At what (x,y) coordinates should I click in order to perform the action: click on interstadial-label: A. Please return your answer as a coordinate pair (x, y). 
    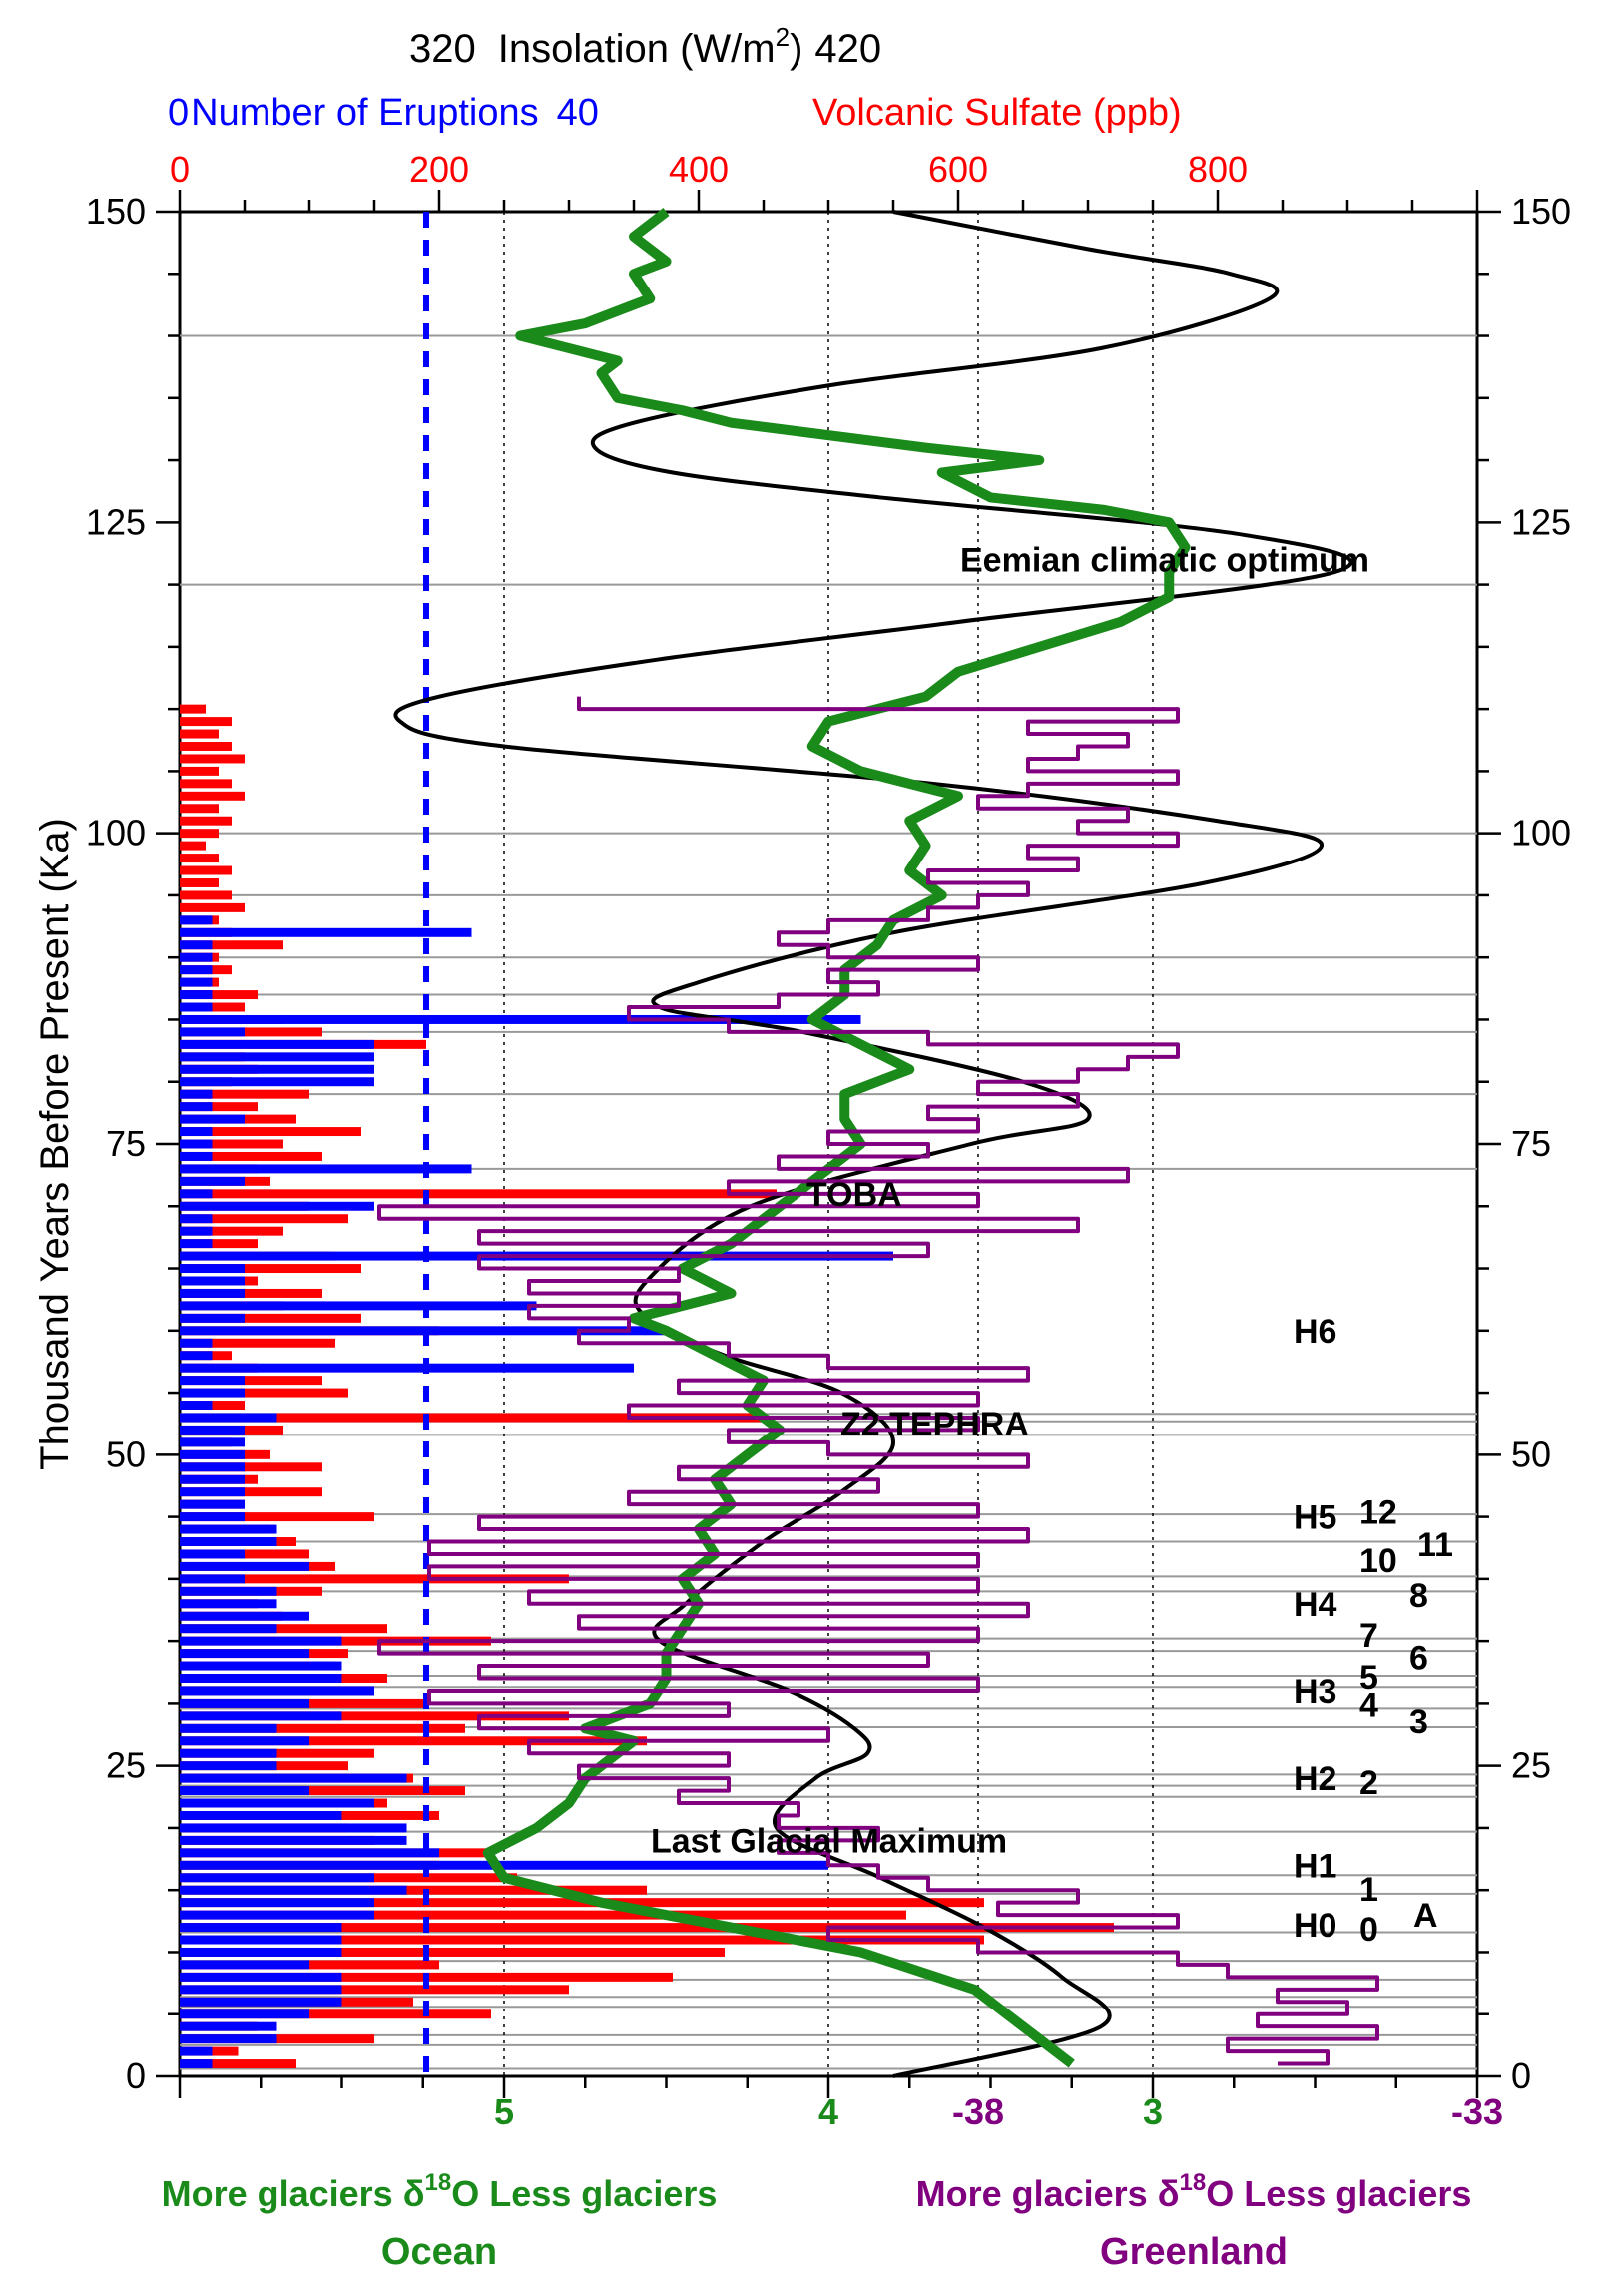
    Looking at the image, I should click on (1425, 1916).